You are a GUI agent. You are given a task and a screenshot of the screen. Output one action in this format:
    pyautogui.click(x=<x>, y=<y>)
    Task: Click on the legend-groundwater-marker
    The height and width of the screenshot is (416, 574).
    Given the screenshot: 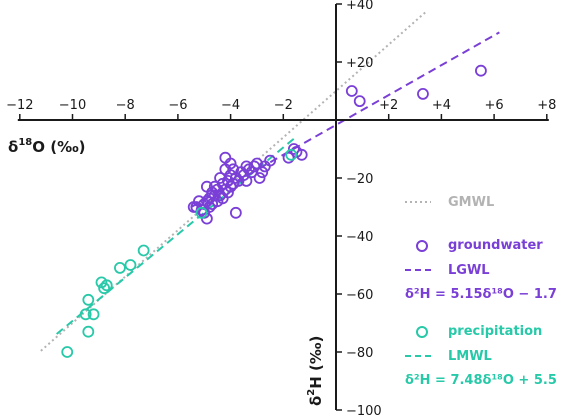 What is the action you would take?
    pyautogui.click(x=422, y=246)
    